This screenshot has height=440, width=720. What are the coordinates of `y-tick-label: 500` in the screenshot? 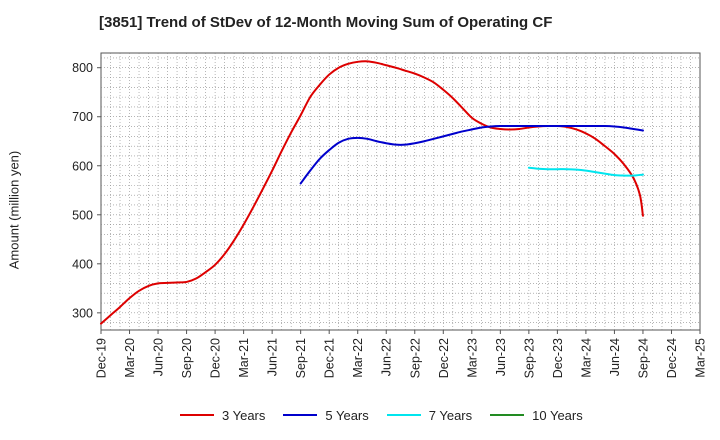 It's located at (82, 215).